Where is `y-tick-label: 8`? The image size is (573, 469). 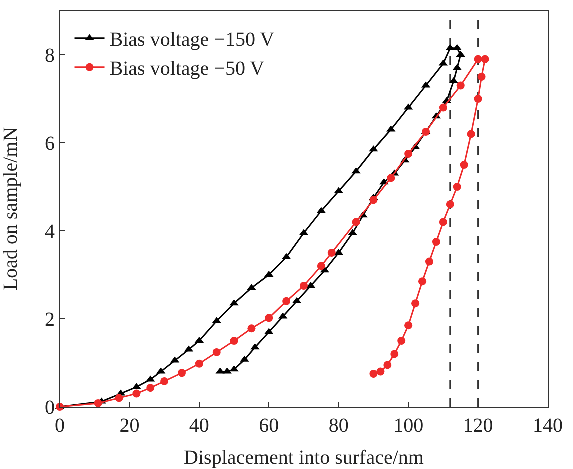
y-tick-label: 8 is located at coordinates (50, 56).